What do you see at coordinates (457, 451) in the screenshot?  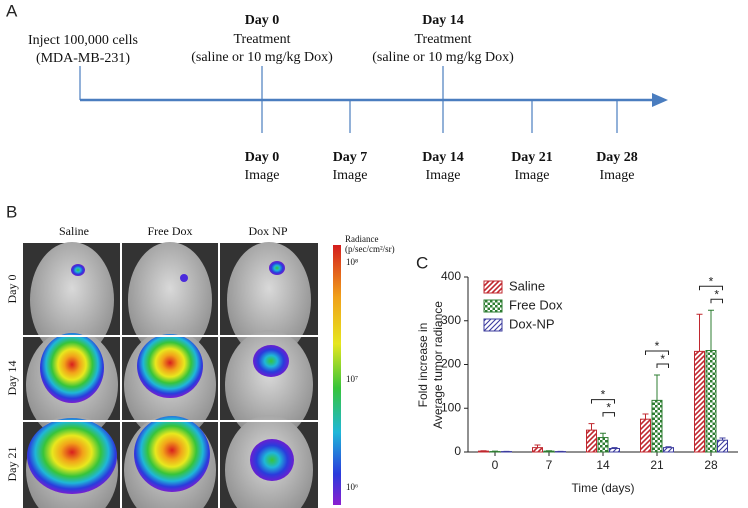 I see `y-tick-label: 0` at bounding box center [457, 451].